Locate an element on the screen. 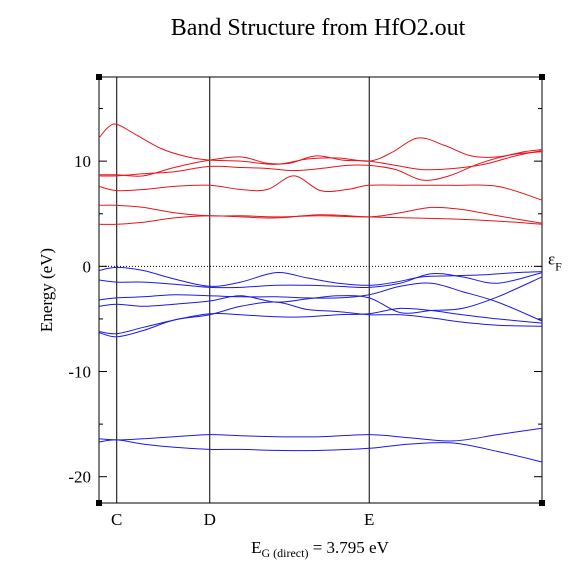 Image resolution: width=588 pixels, height=573 pixels. y-axis-label: Energy (eV) is located at coordinates (46, 290).